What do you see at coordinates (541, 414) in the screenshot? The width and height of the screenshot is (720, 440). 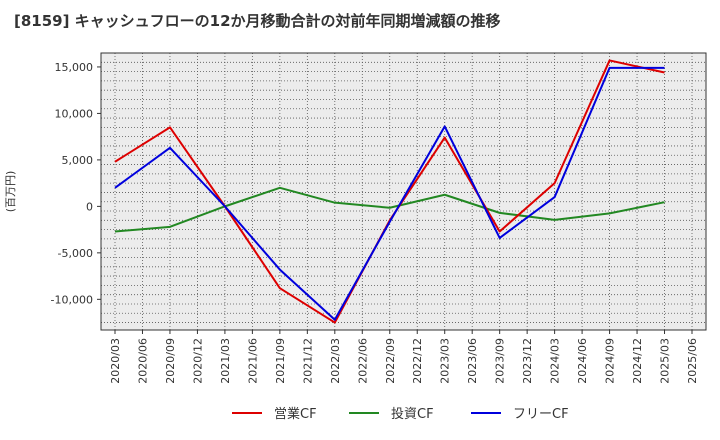 I see `legend-label-2: フリーCF` at bounding box center [541, 414].